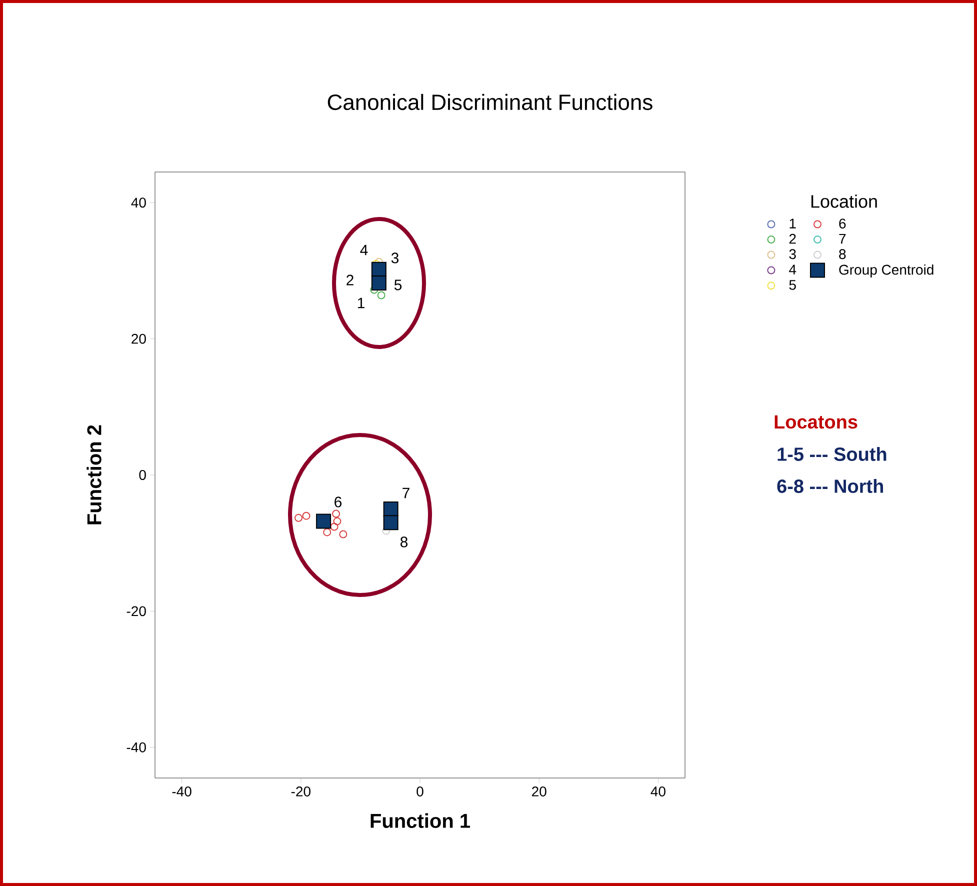 The image size is (977, 886). What do you see at coordinates (182, 791) in the screenshot?
I see `x-tick-label: -40` at bounding box center [182, 791].